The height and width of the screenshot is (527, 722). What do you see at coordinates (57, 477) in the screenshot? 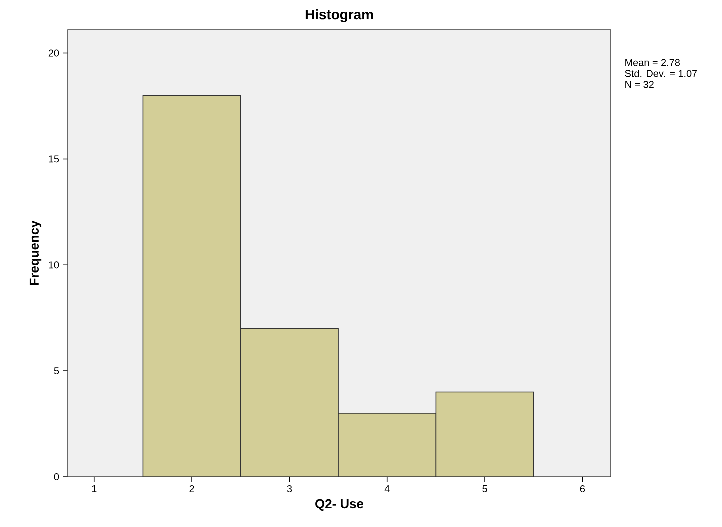
I see `y-tick-label: 0` at bounding box center [57, 477].